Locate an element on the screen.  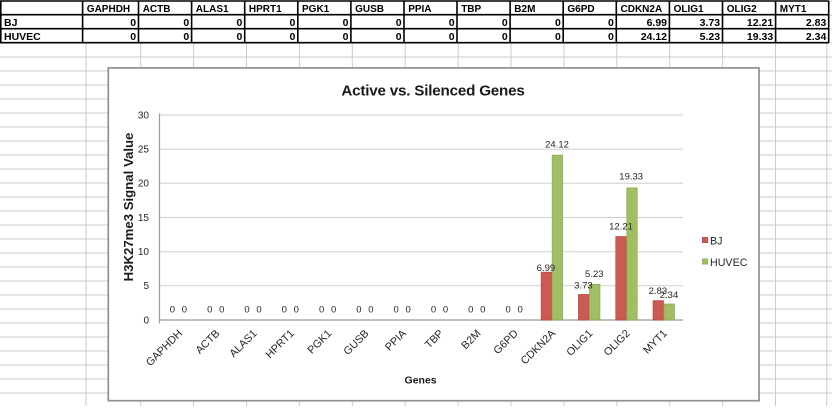
svg-text: MYT1 is located at coordinates (793, 9).